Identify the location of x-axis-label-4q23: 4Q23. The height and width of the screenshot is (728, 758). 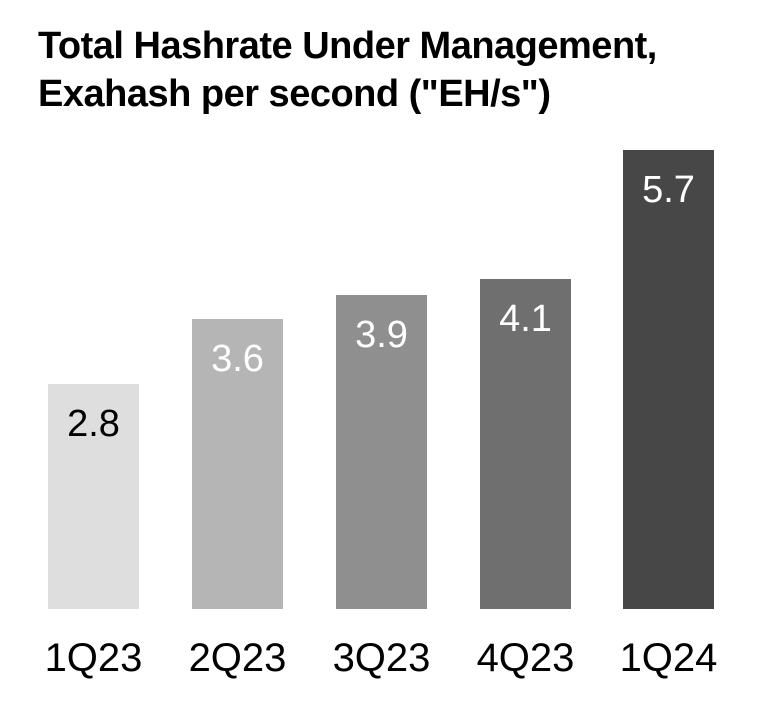
(525, 658).